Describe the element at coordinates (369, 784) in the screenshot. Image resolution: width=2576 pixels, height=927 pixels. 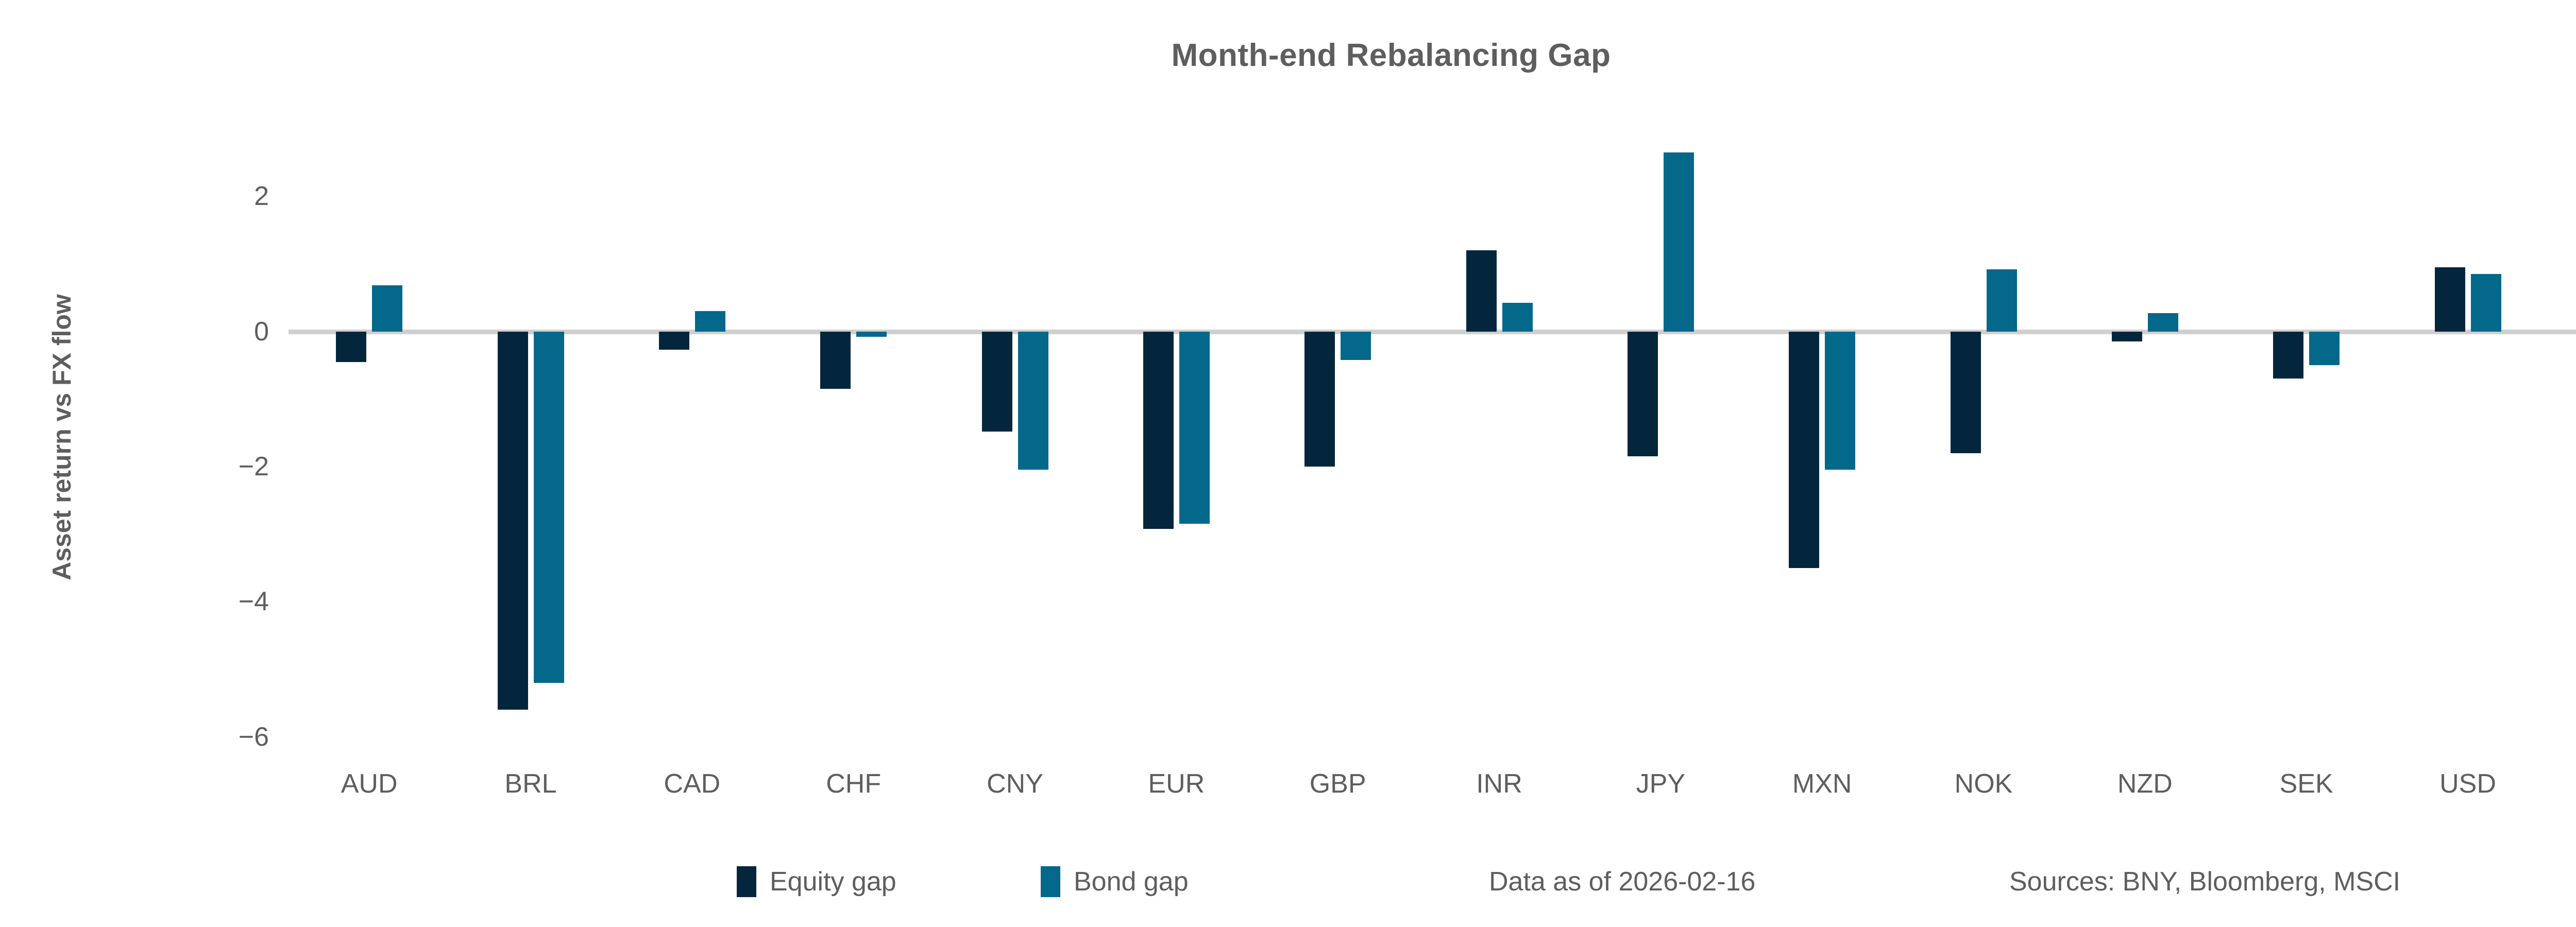
I see `x-tick-label-aud: AUD` at that location.